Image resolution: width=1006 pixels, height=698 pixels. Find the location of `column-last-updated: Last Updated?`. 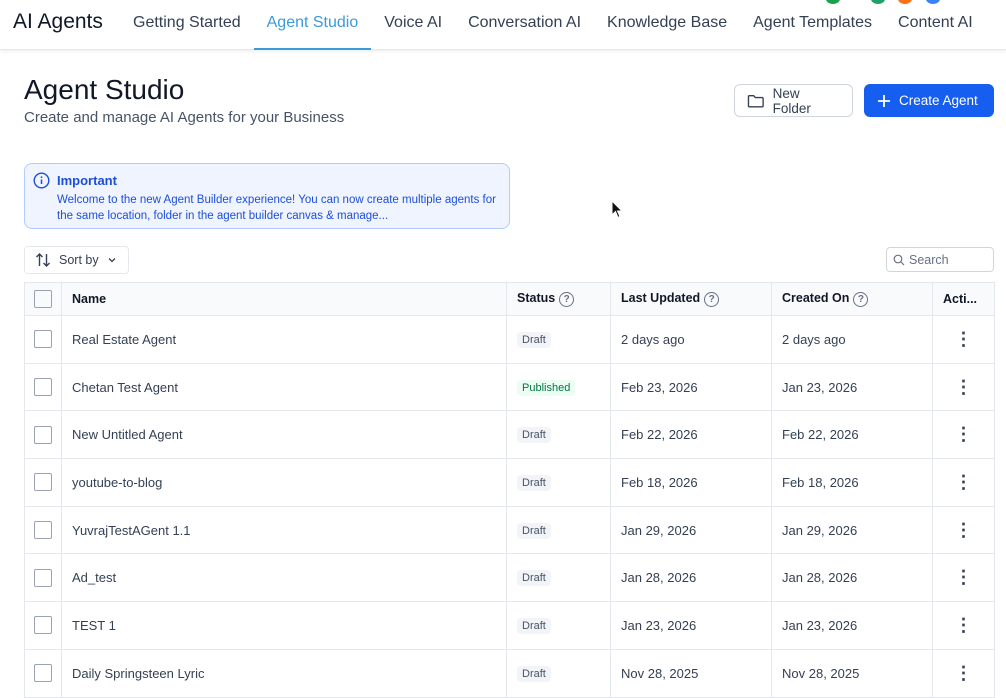

column-last-updated: Last Updated? is located at coordinates (691, 299).